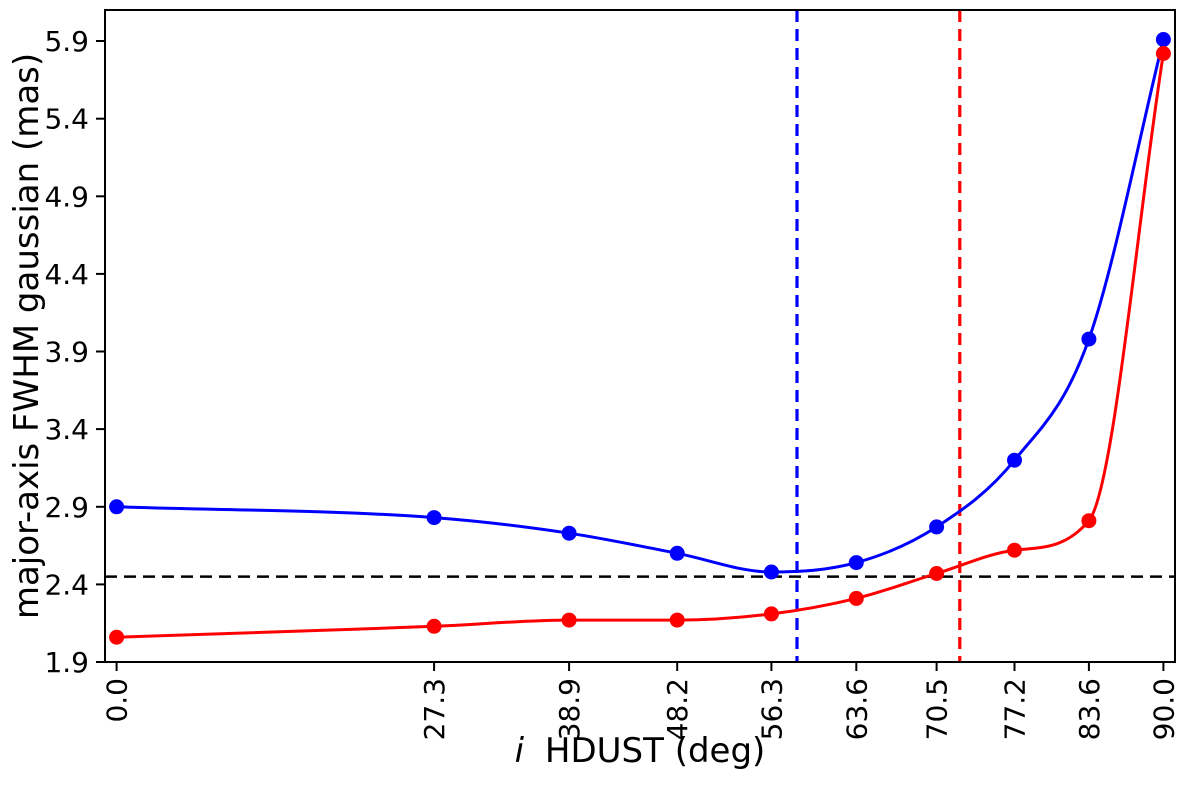 The height and width of the screenshot is (793, 1200). Describe the element at coordinates (1015, 709) in the screenshot. I see `x-tick-label: 77.2` at that location.